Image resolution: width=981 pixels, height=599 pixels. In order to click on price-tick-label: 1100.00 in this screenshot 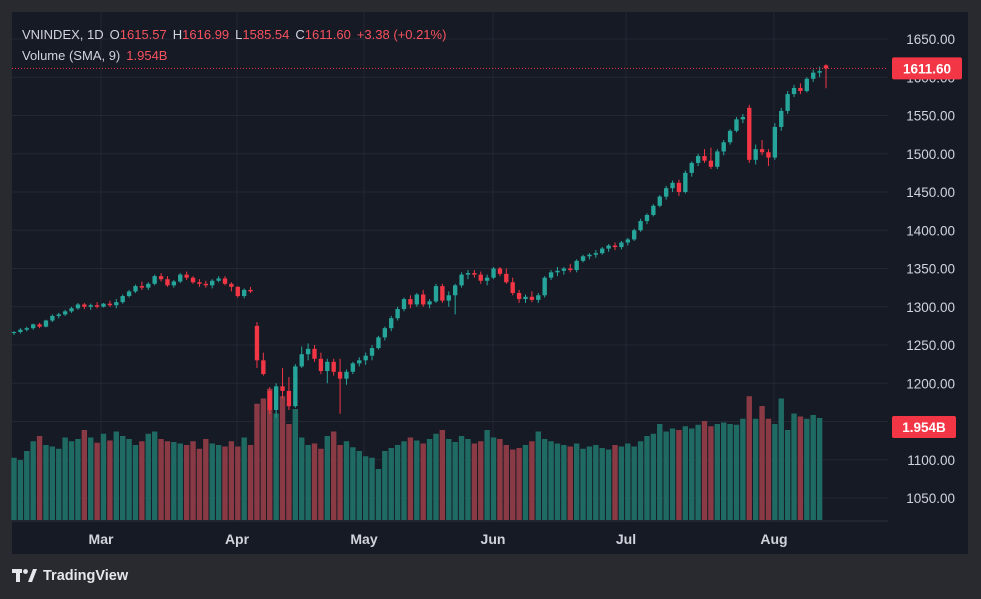, I will do `click(931, 460)`.